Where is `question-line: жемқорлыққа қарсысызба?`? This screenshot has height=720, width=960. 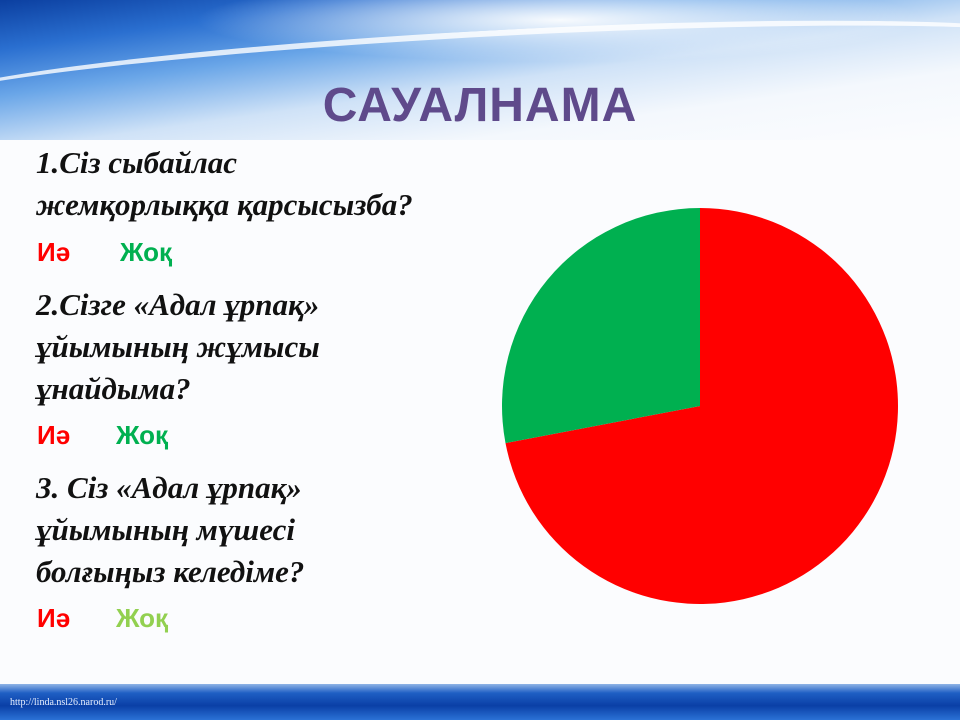 question-line: жемқорлыққа қарсысызба? is located at coordinates (224, 204).